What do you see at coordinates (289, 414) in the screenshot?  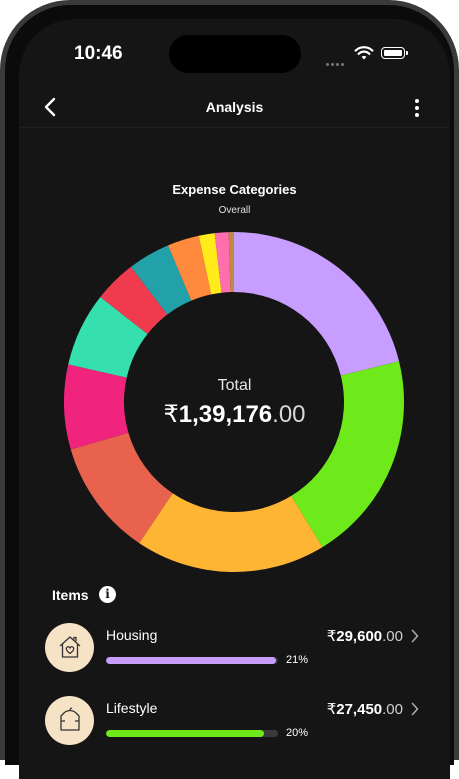 I see `total-decimal: .00` at bounding box center [289, 414].